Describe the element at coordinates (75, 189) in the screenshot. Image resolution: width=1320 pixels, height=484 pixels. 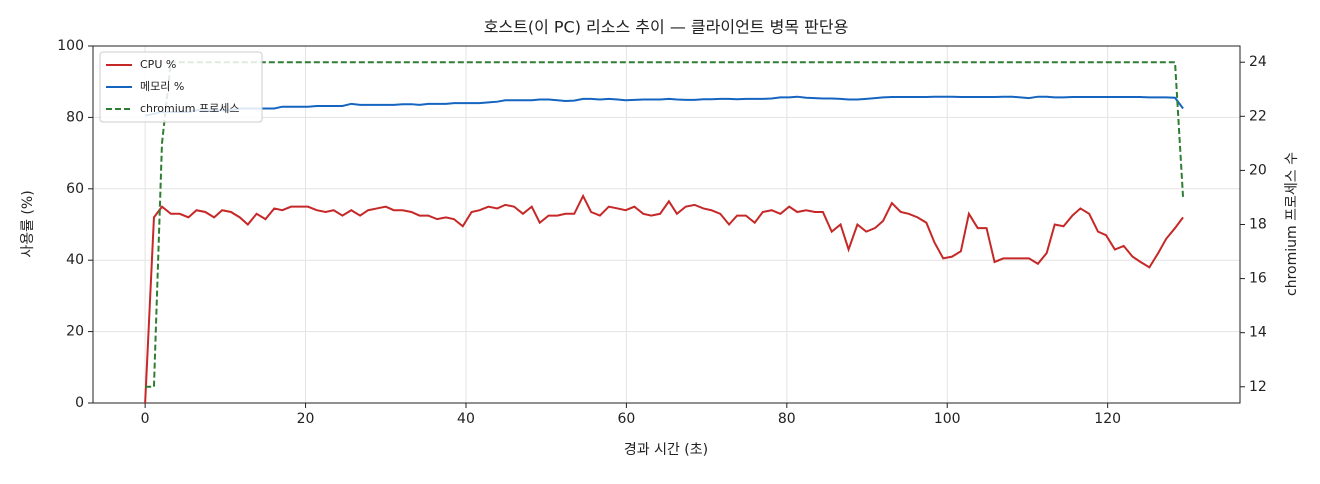
I see `y-tick-label: 60` at that location.